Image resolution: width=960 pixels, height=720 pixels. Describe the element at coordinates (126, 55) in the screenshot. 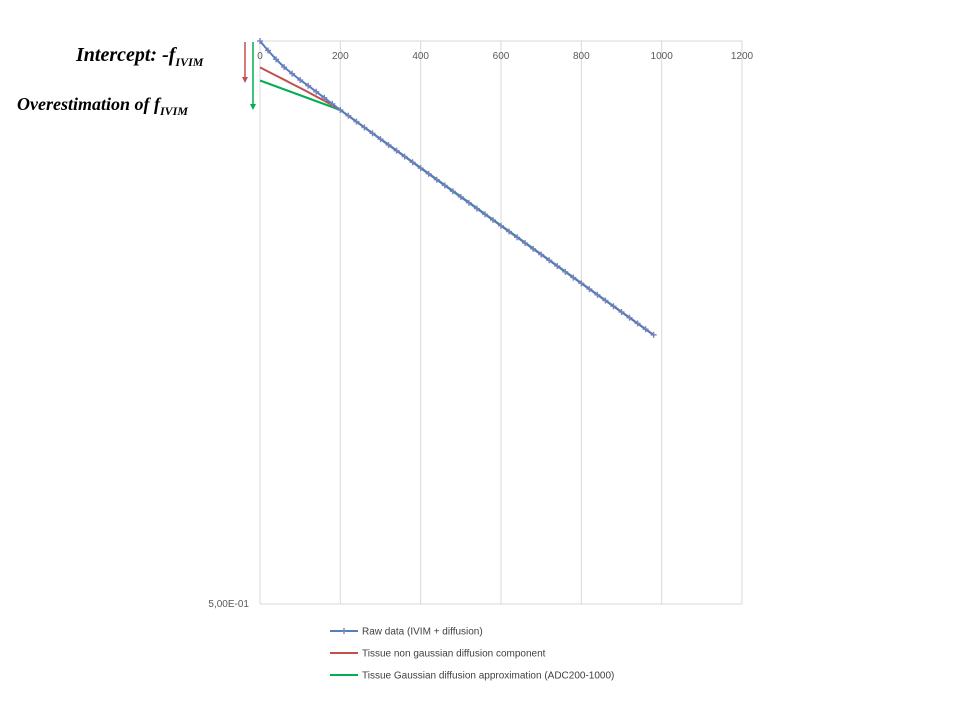

I see `annotation-intercept-text: Intercept: -f` at that location.